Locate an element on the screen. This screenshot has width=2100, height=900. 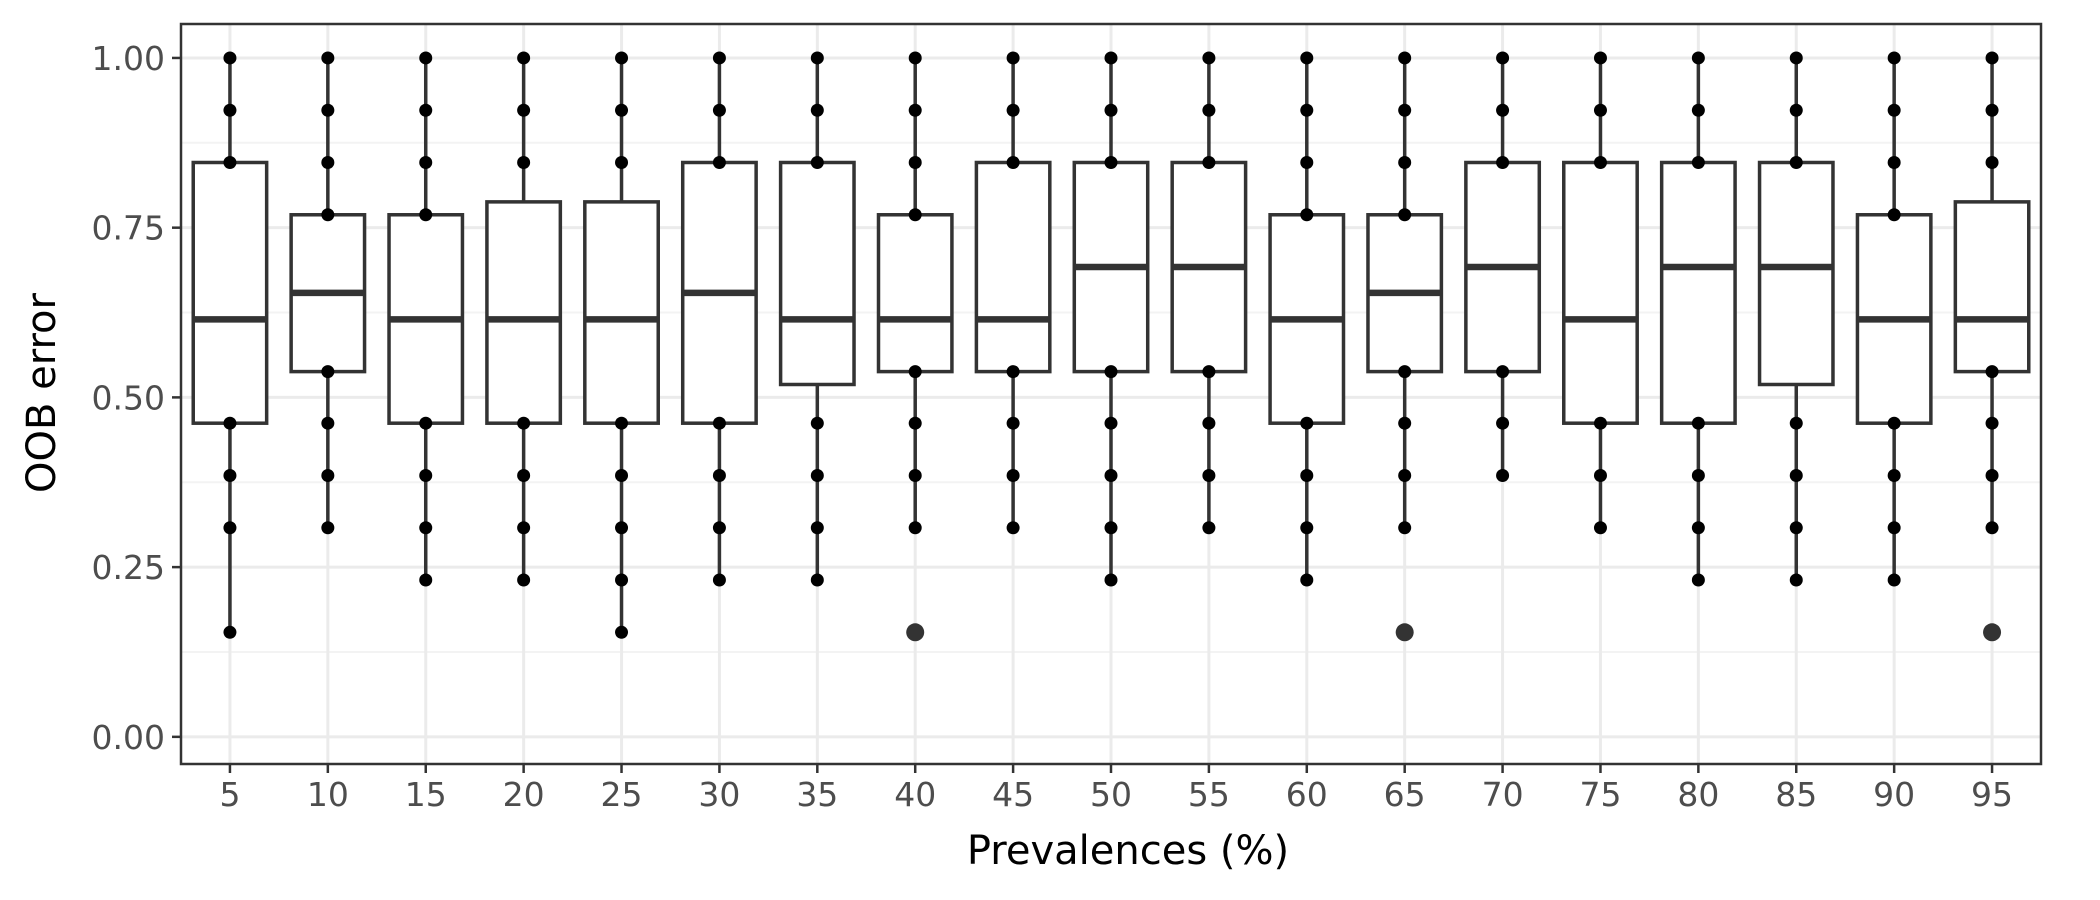
x-tick-label: 30 is located at coordinates (719, 794).